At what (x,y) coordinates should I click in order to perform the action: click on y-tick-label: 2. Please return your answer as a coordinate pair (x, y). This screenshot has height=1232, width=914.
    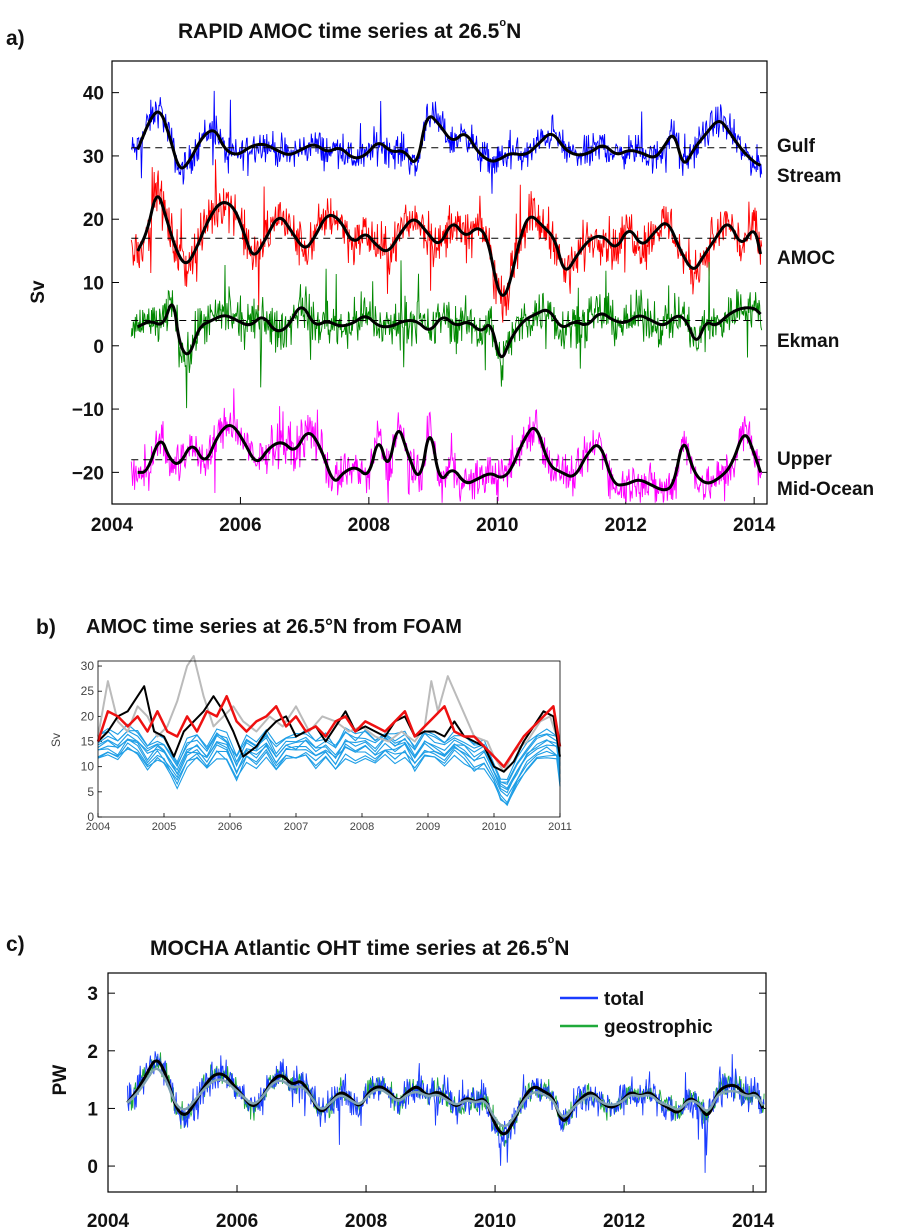
    Looking at the image, I should click on (92, 1052).